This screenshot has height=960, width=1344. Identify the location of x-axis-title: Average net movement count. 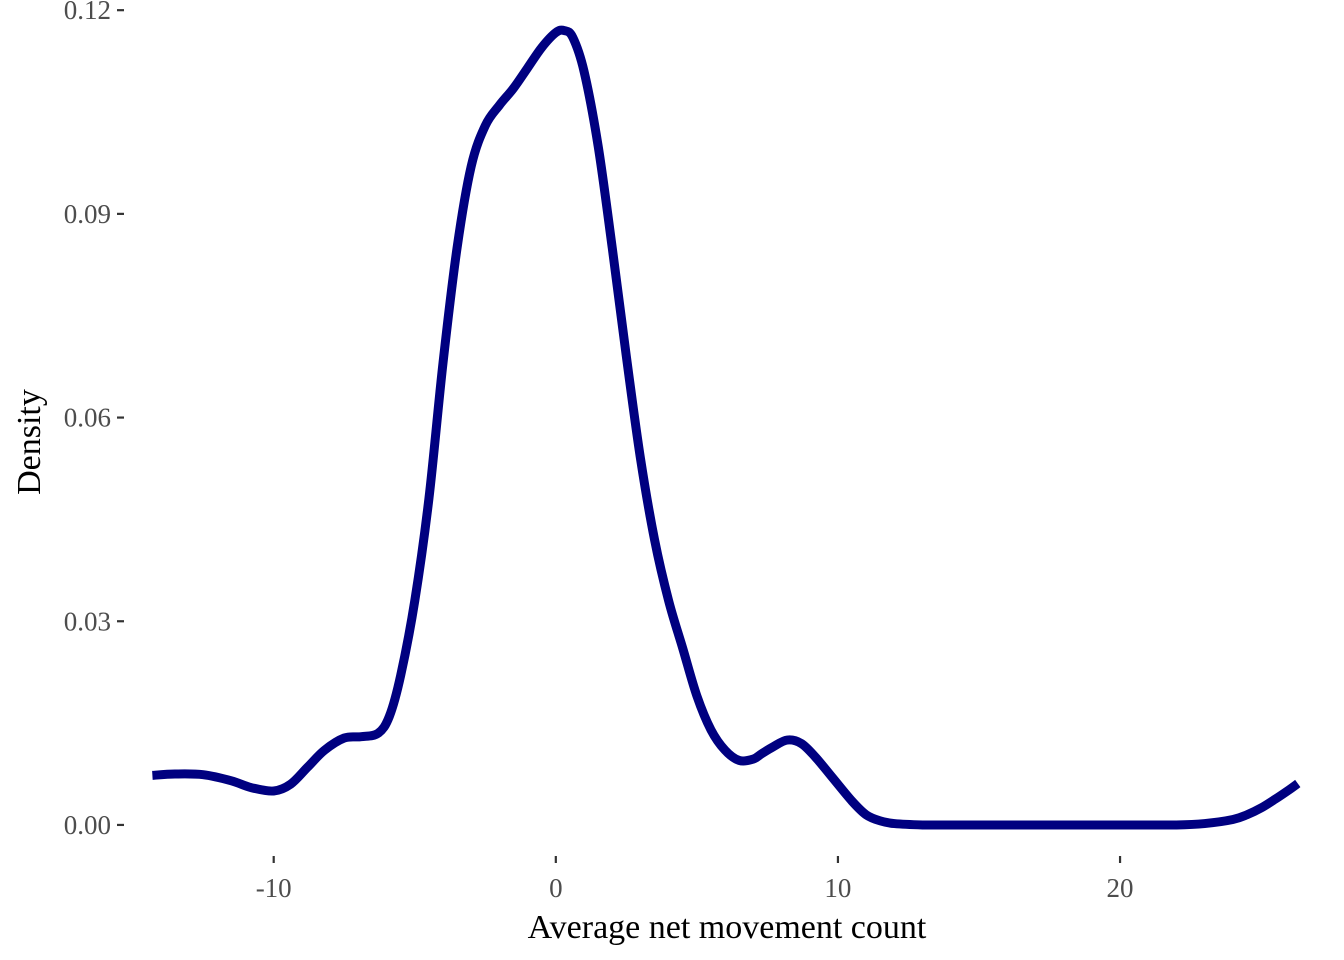
(727, 927).